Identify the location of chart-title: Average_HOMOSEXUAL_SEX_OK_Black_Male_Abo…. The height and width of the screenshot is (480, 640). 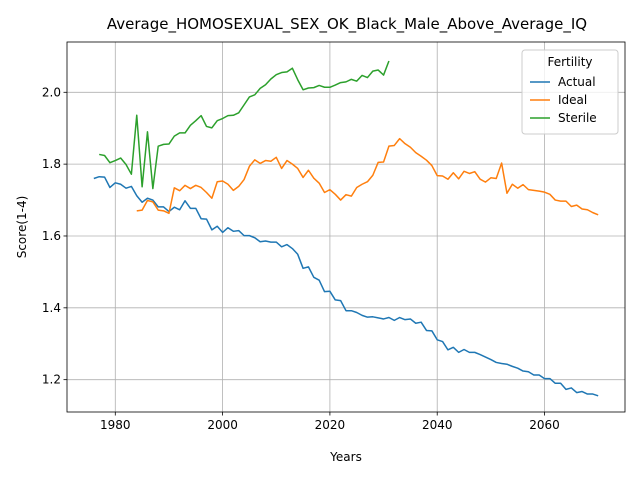
(347, 24).